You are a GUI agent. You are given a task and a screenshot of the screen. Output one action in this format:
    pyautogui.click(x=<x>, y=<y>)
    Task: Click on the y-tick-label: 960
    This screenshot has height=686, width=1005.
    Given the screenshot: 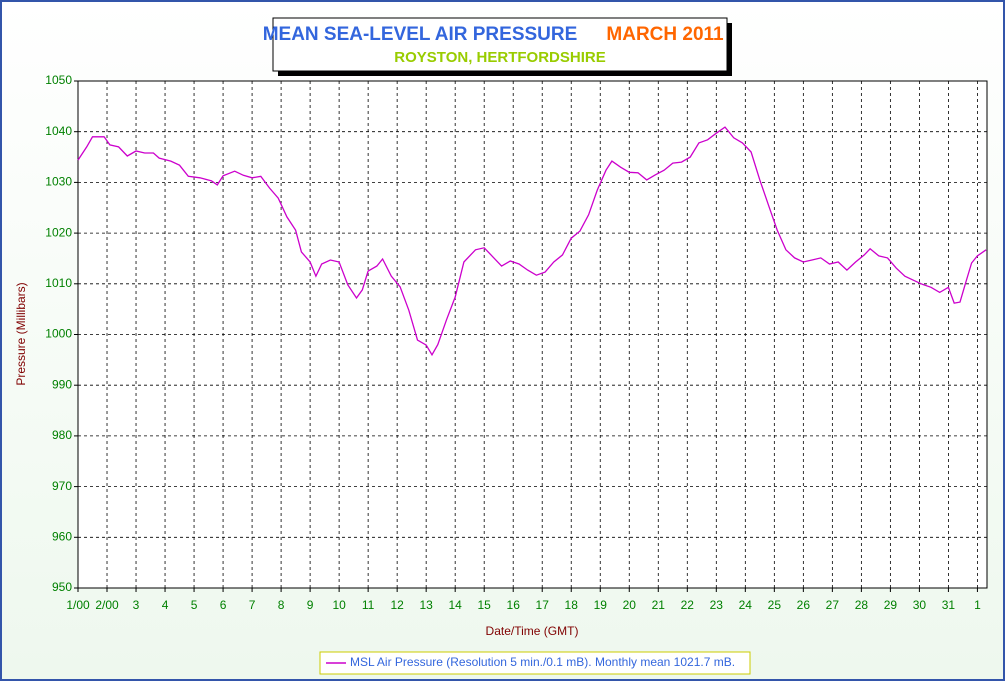 What is the action you would take?
    pyautogui.click(x=62, y=536)
    